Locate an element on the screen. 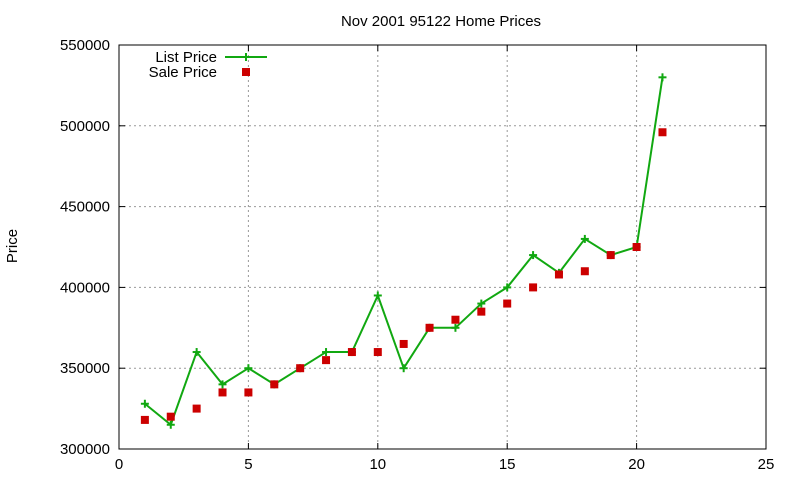 The image size is (800, 480). y-tick-label: 500000 is located at coordinates (85, 126).